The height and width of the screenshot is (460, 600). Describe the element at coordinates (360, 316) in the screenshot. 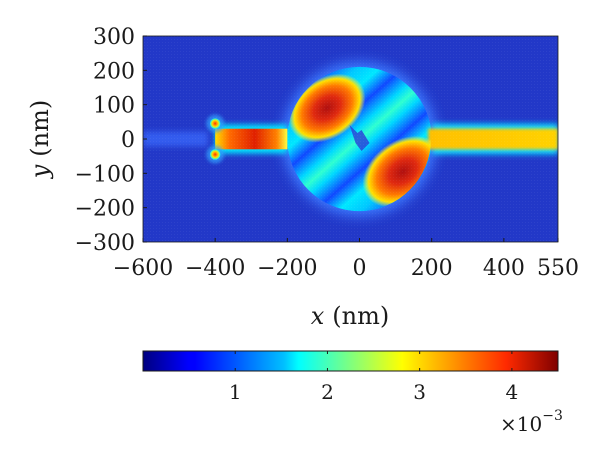

I see `x-axis-unit: (nm)` at that location.